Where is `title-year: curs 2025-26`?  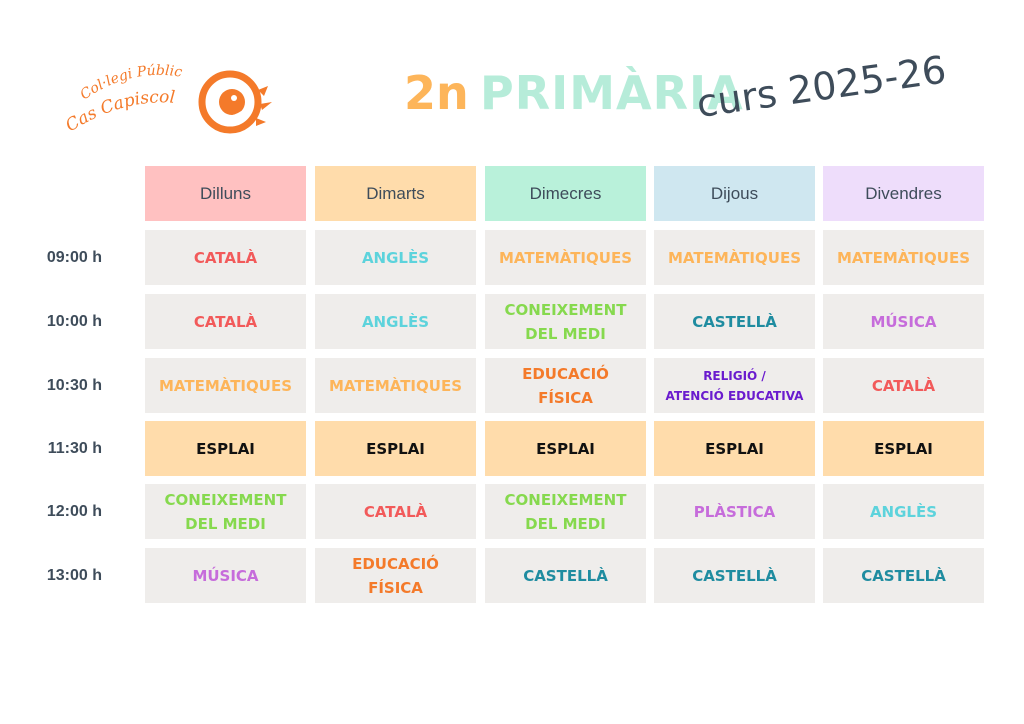 title-year: curs 2025-26 is located at coordinates (821, 86).